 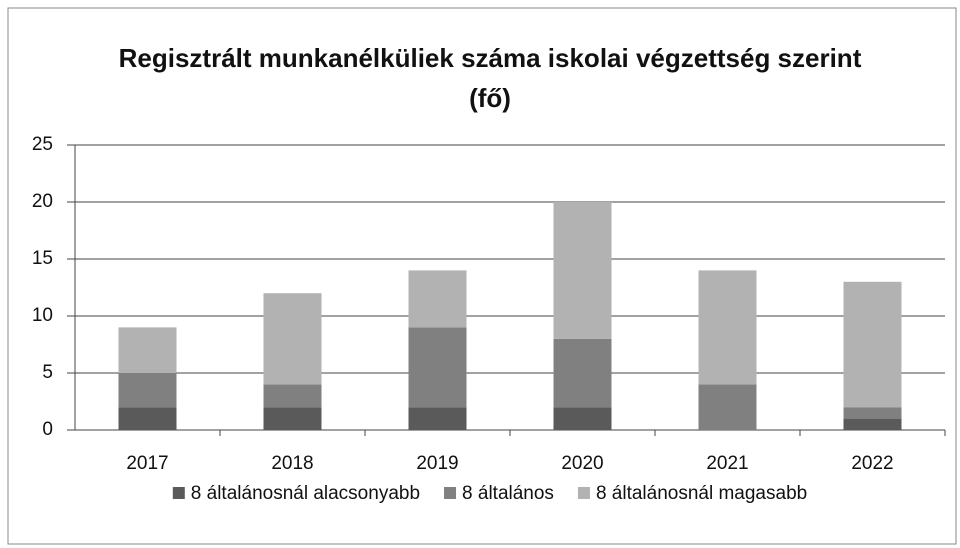 What do you see at coordinates (147, 463) in the screenshot?
I see `x-tick-label: 2017` at bounding box center [147, 463].